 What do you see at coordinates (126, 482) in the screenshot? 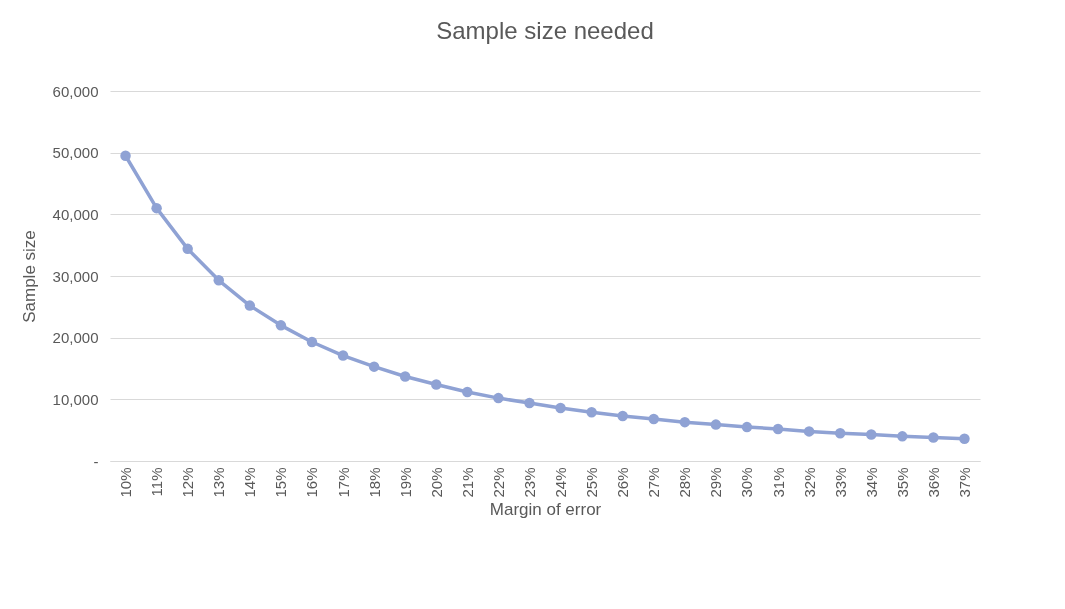
I see `x-tick-label: 10%` at bounding box center [126, 482].